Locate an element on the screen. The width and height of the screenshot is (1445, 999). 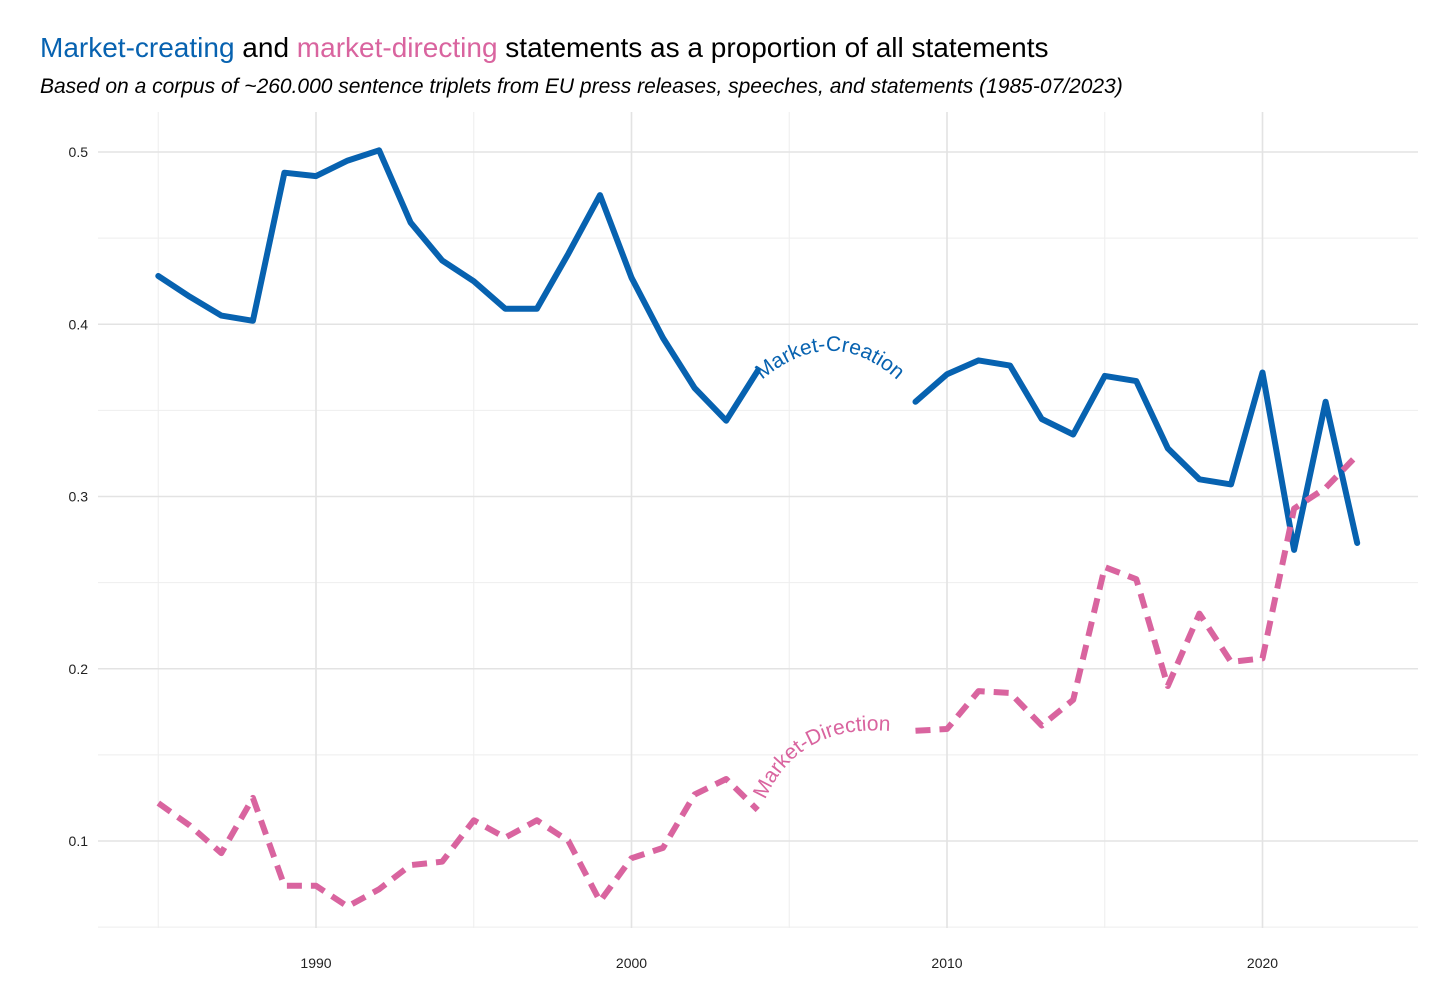
title-market-directing: market-directing is located at coordinates (397, 47).